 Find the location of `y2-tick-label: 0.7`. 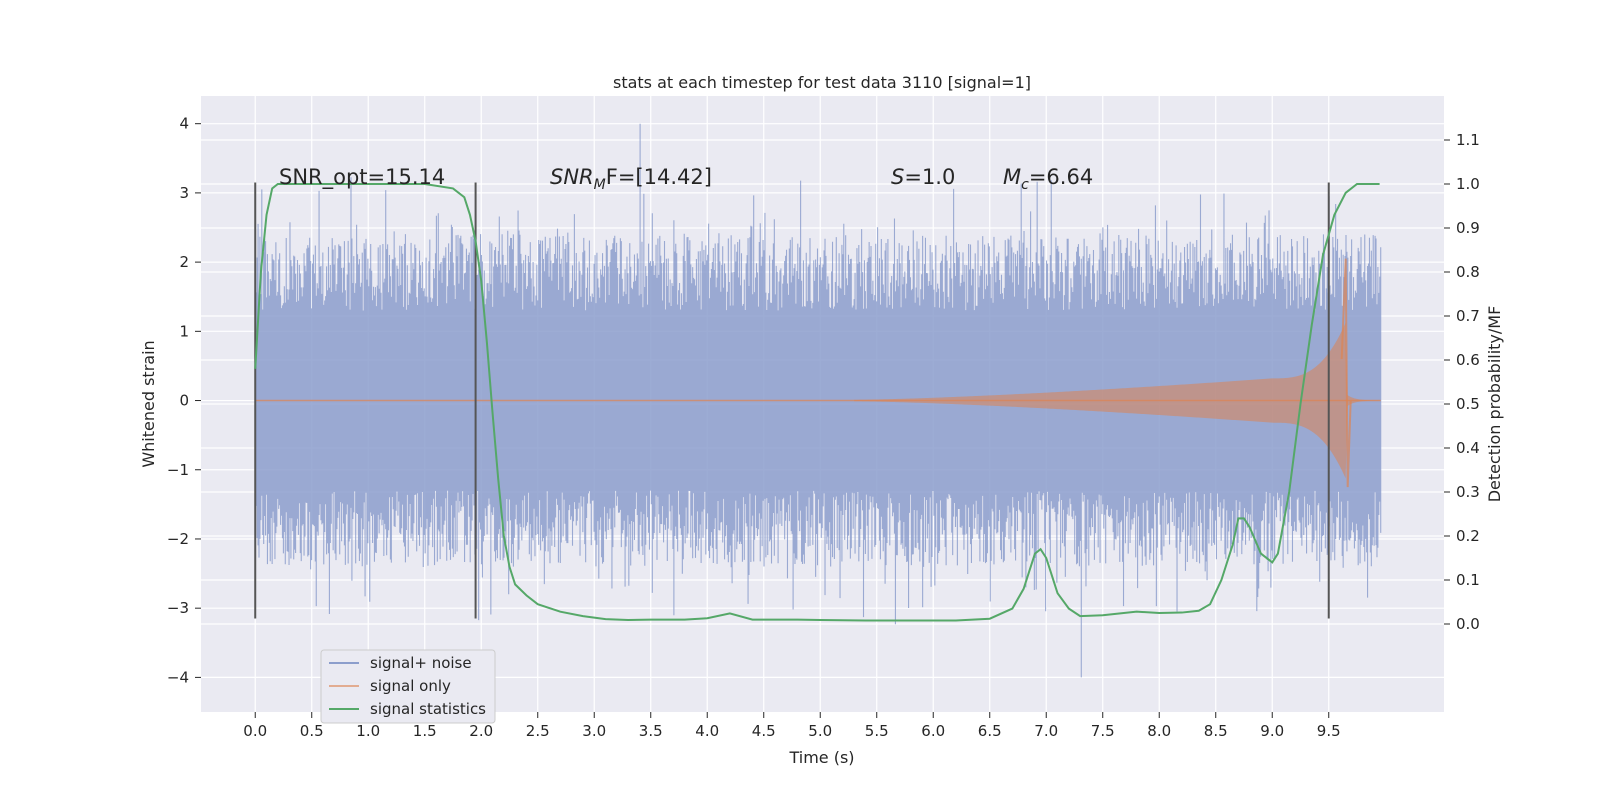

y2-tick-label: 0.7 is located at coordinates (1468, 316).